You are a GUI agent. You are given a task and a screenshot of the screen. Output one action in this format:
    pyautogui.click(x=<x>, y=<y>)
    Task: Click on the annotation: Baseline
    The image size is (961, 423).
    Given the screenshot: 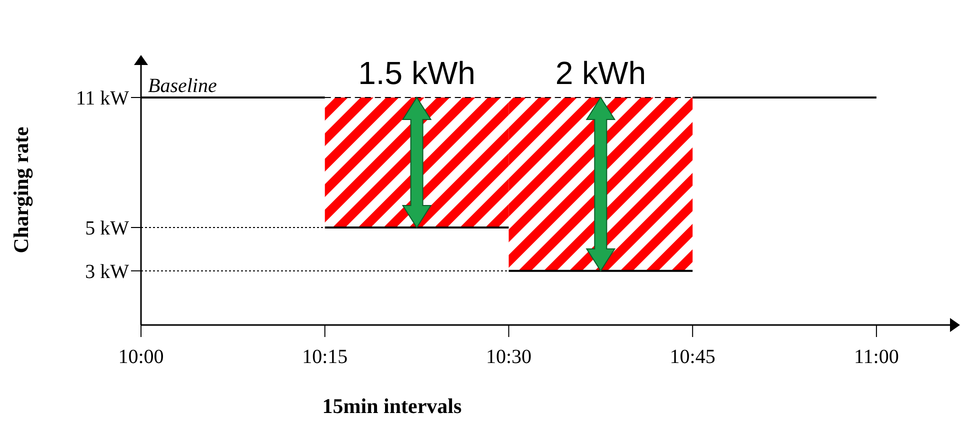 What is the action you would take?
    pyautogui.click(x=182, y=86)
    